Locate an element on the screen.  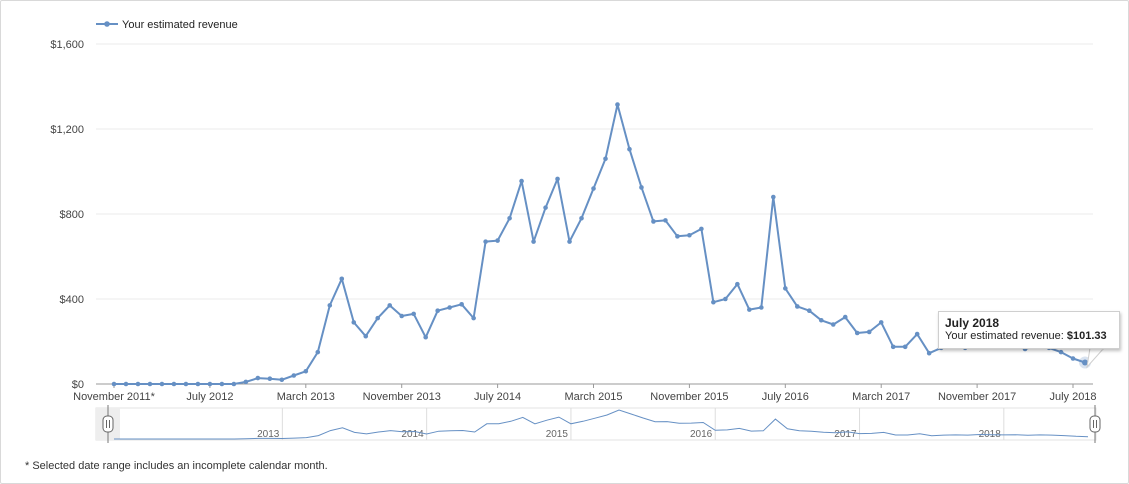
x-tick-label: November 2013 is located at coordinates (402, 397).